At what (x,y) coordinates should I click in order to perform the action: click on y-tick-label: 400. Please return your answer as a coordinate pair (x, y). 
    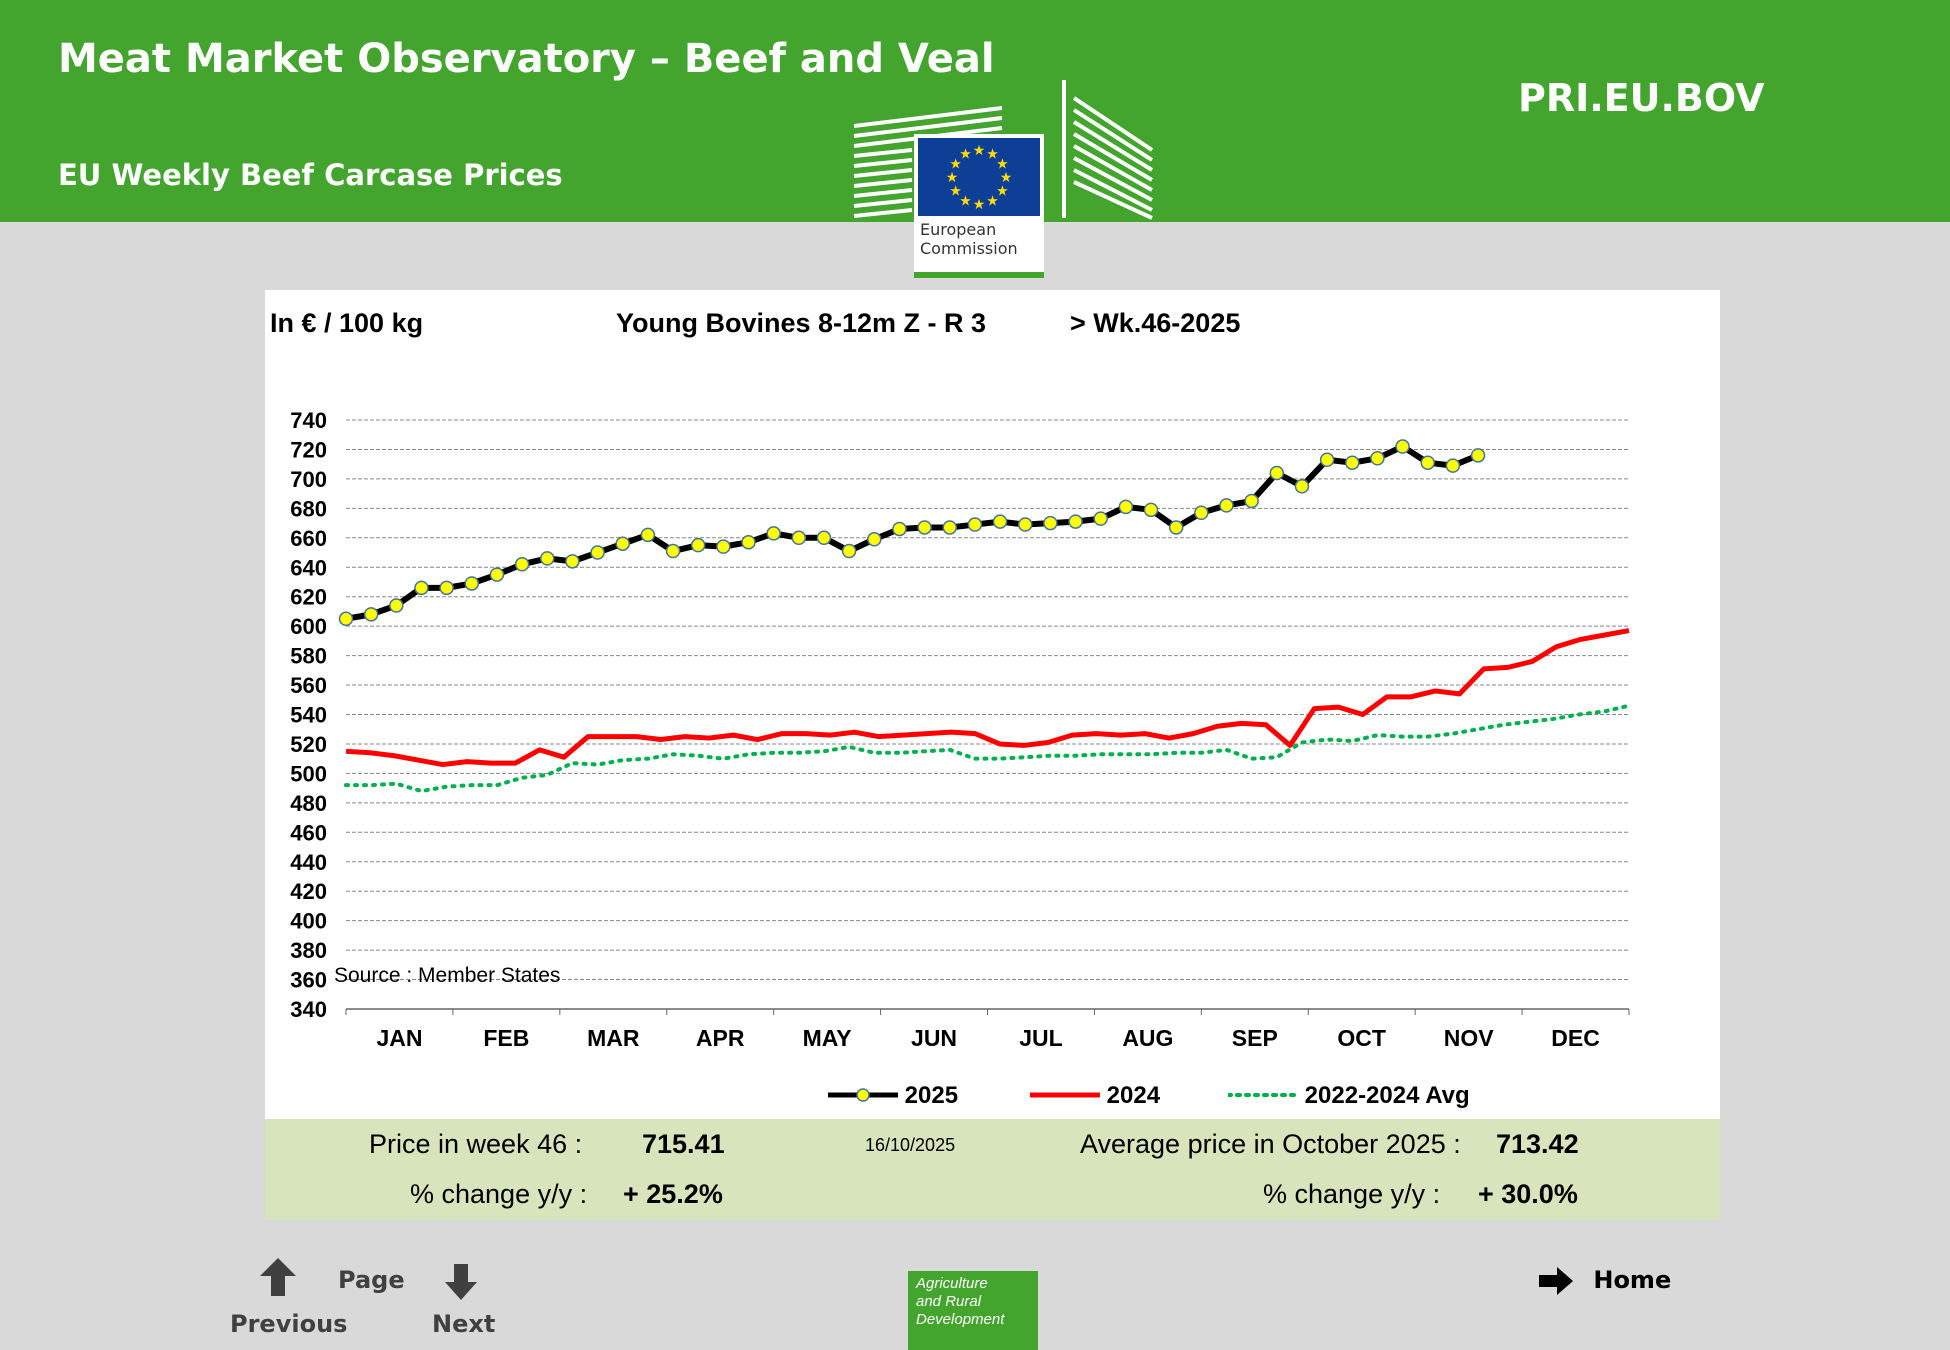
    Looking at the image, I should click on (308, 921).